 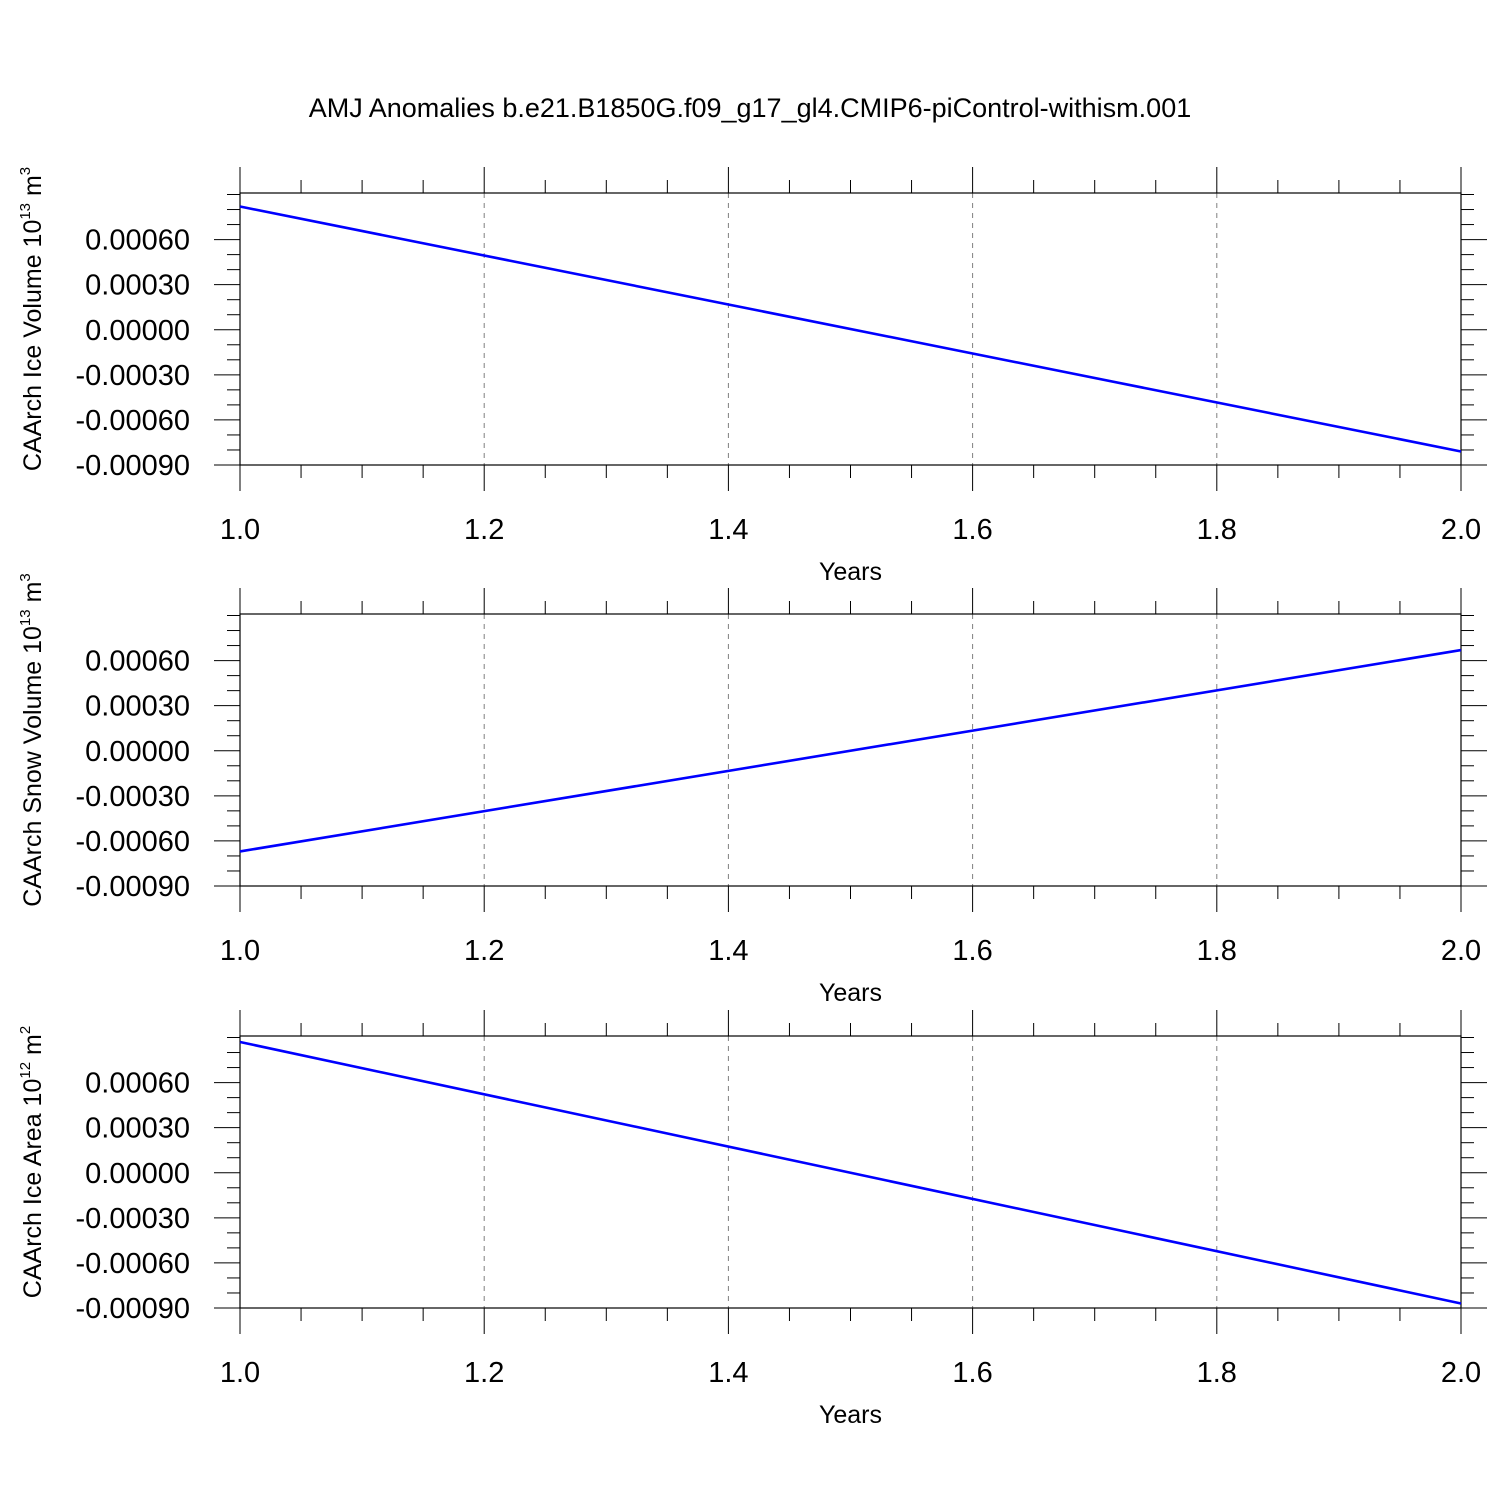 I want to click on y-axis-label-text: CAArch Ice Area 10, so click(x=33, y=1189).